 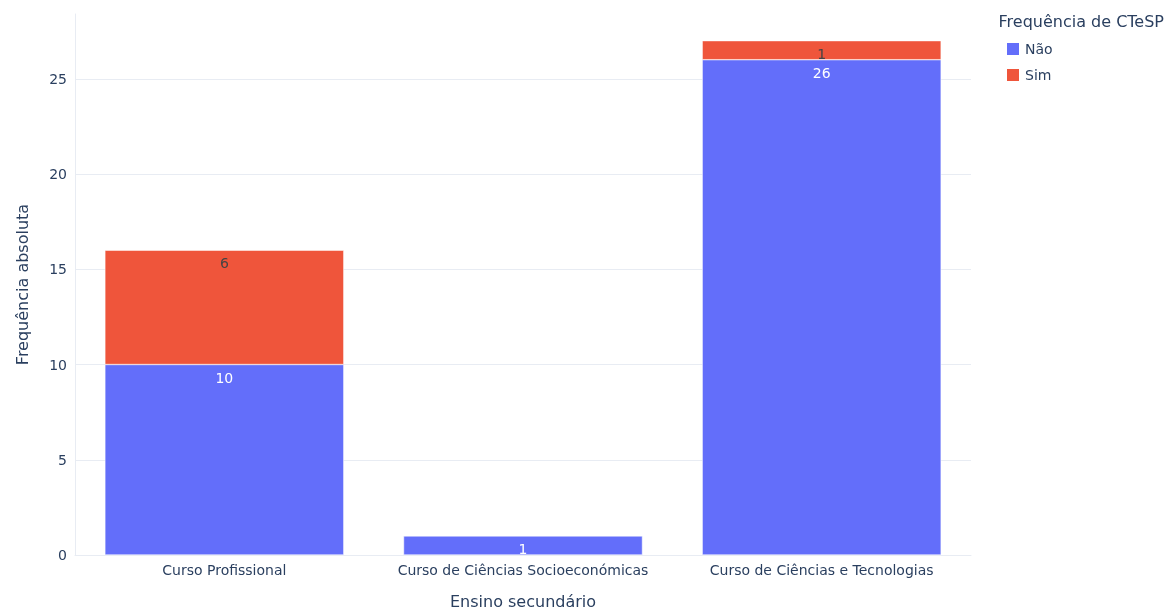 I want to click on x-tick-label: Curso de Ciências e Tecnologias, so click(x=821, y=570).